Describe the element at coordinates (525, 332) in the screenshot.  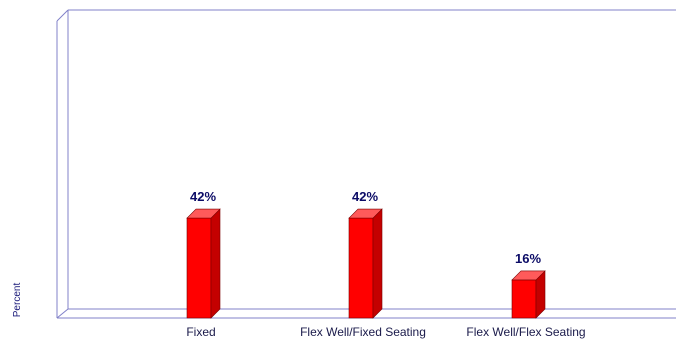
I see `x-tick-label: Flex Well/Flex Seating` at that location.